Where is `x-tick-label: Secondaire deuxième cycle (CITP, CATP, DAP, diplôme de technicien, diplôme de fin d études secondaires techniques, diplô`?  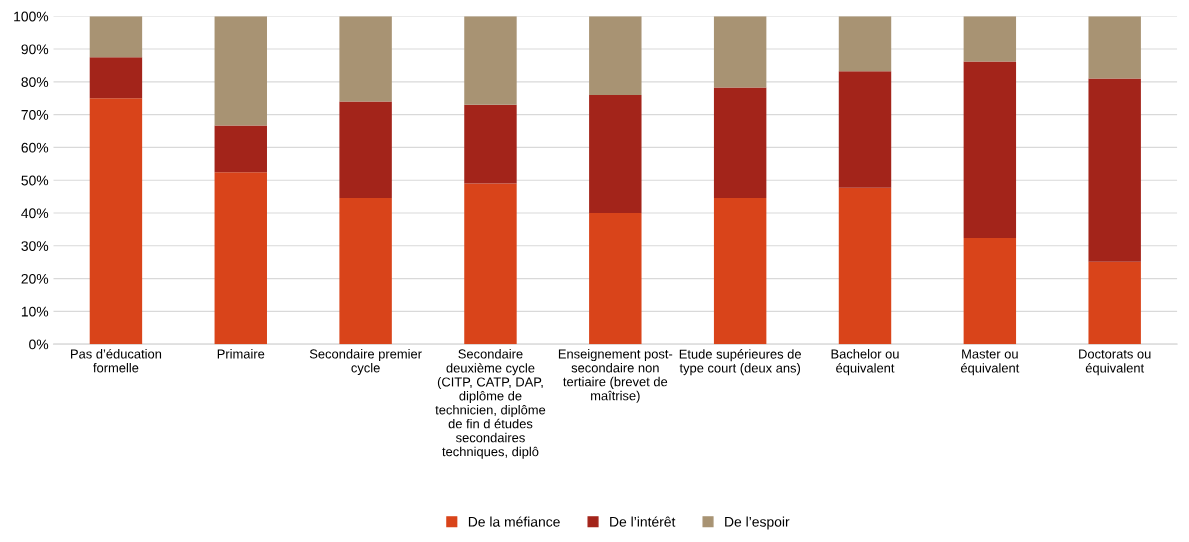
x-tick-label: Secondaire deuxième cycle (CITP, CATP, DAP, diplôme de technicien, diplôme de fin d études secondaires techniques, diplô is located at coordinates (490, 404).